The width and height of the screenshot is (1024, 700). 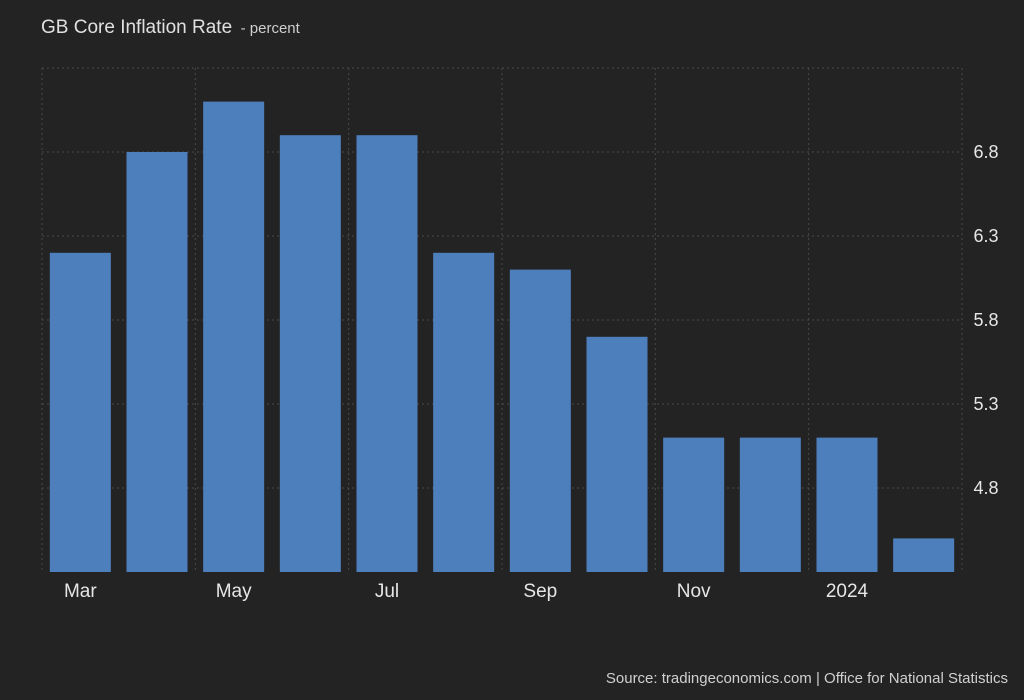 What do you see at coordinates (694, 504) in the screenshot?
I see `bar-nov` at bounding box center [694, 504].